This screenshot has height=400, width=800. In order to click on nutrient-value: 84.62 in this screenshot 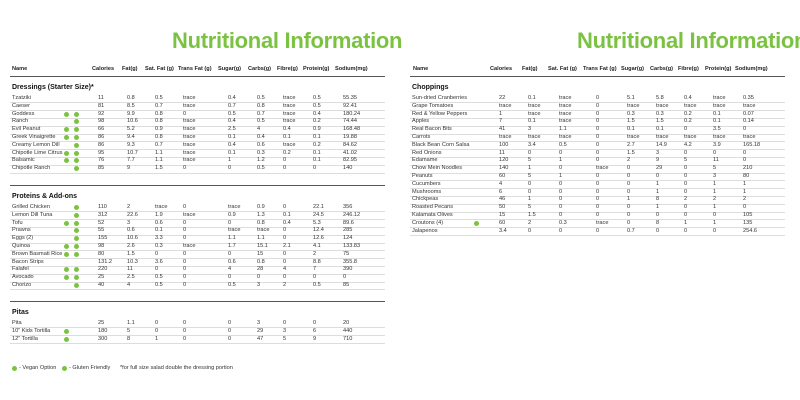, I will do `click(350, 144)`.